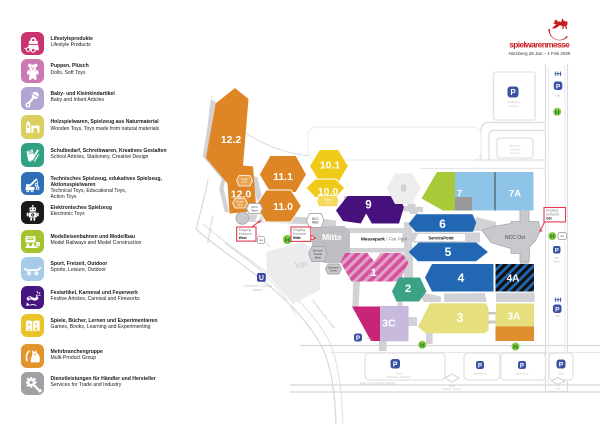 The image size is (600, 424). Describe the element at coordinates (374, 273) in the screenshot. I see `svg-text: 1` at that location.